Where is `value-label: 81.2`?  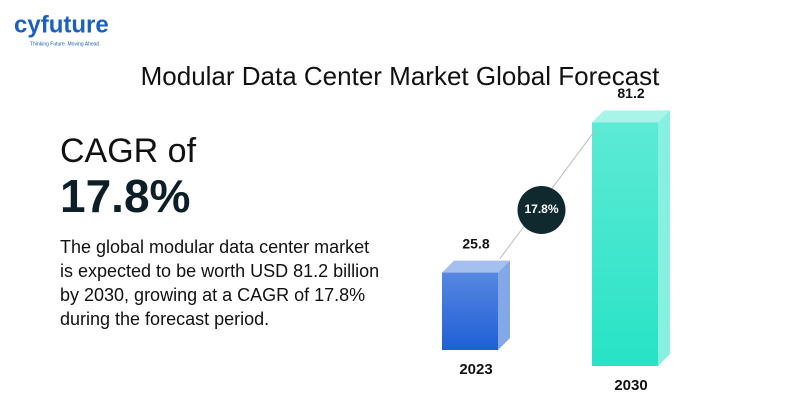
value-label: 81.2 is located at coordinates (630, 93).